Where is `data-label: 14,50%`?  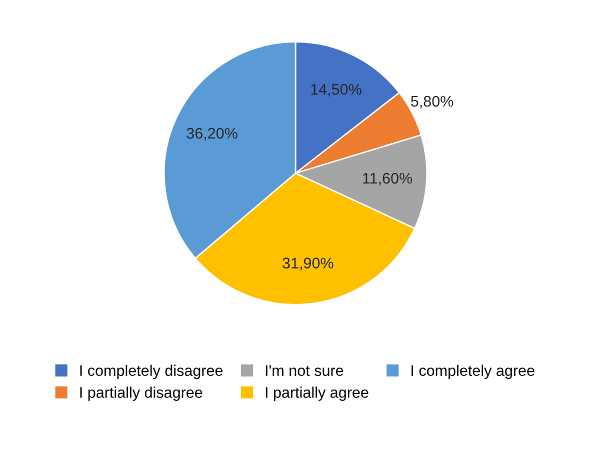
data-label: 14,50% is located at coordinates (336, 90).